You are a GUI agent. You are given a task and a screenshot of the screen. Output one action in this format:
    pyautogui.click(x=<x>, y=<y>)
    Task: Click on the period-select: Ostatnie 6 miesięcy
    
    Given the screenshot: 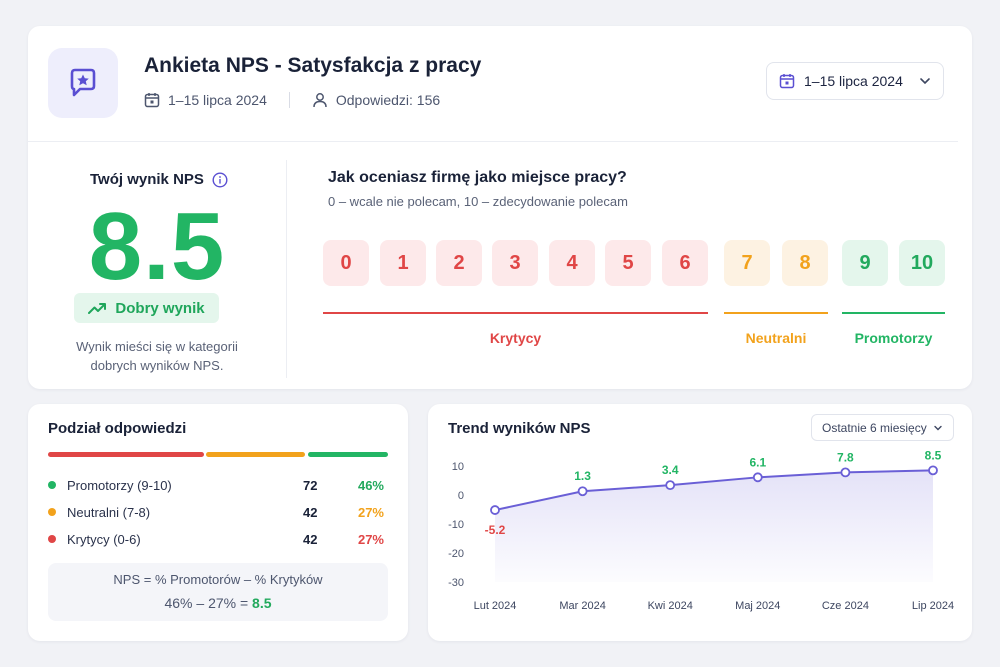 What is the action you would take?
    pyautogui.click(x=882, y=427)
    